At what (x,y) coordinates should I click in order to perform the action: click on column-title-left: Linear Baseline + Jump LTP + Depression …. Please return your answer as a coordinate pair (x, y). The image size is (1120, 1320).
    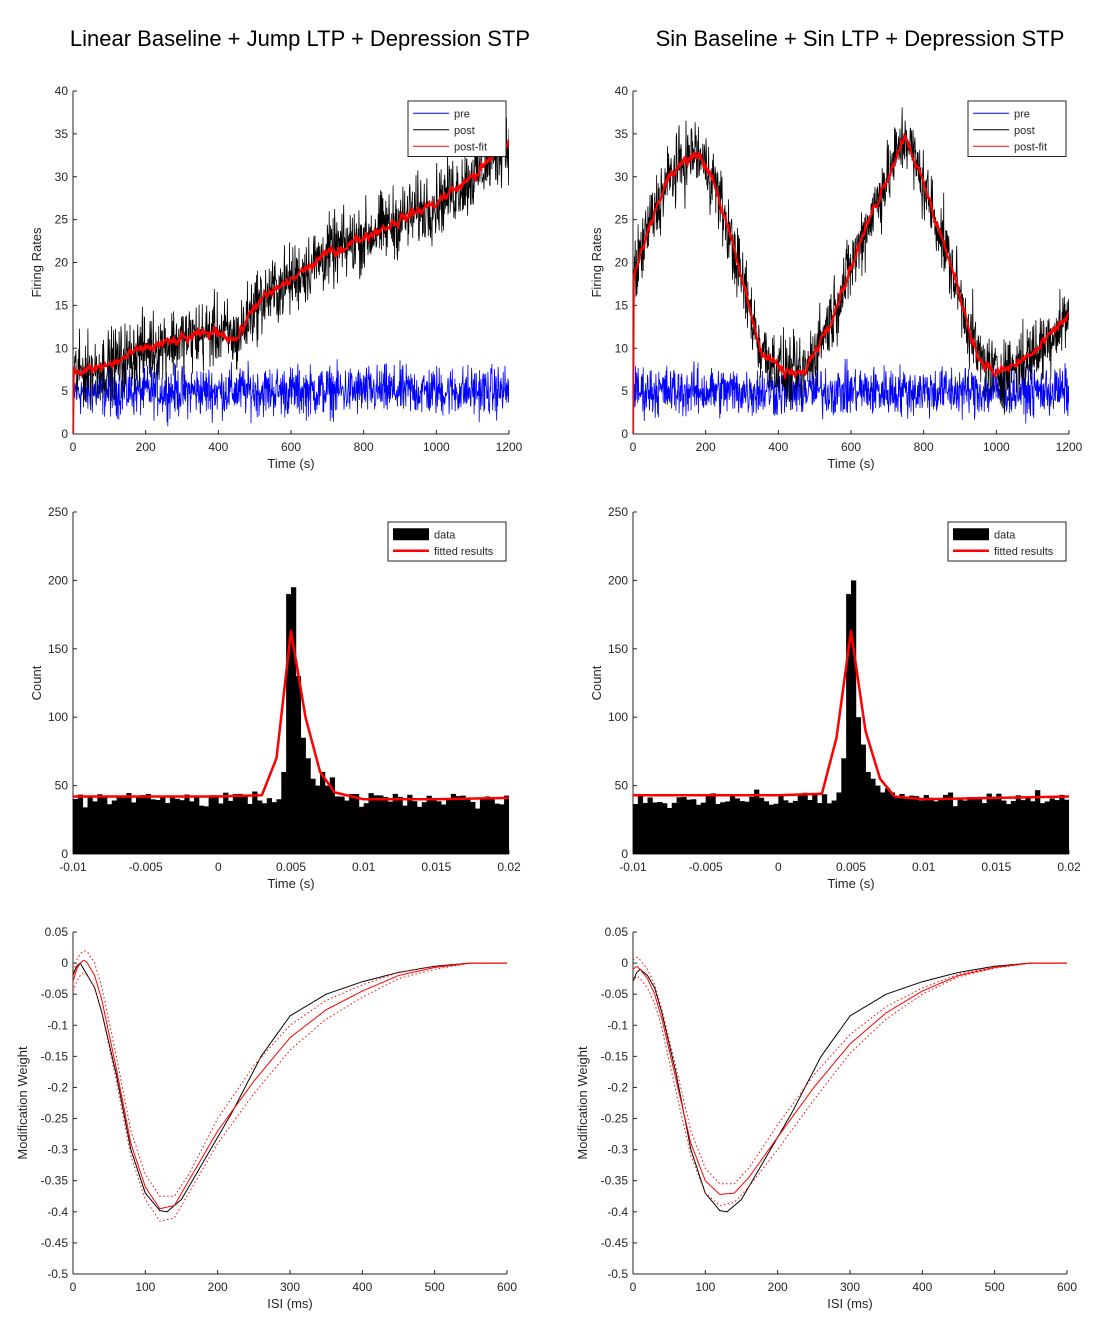
    Looking at the image, I should click on (300, 38).